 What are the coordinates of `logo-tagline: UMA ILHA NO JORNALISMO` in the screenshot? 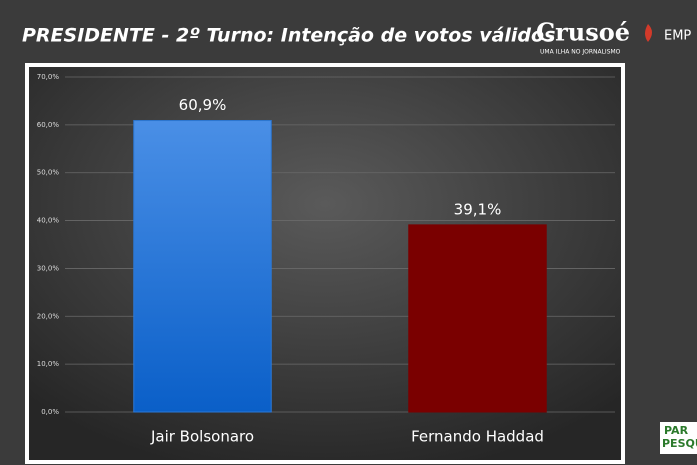 It's located at (580, 52).